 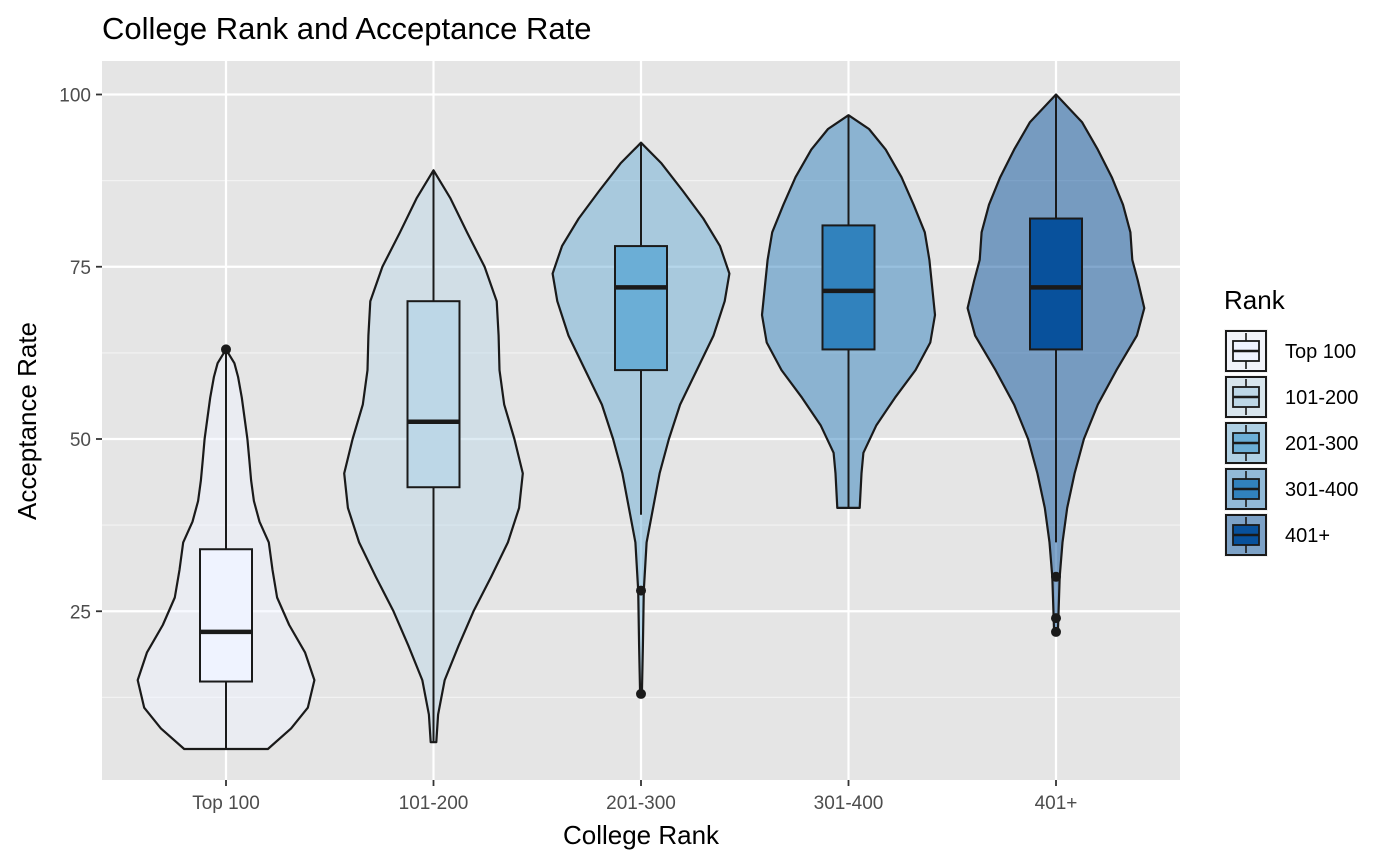 I want to click on legend-title: Rank, so click(x=1255, y=300).